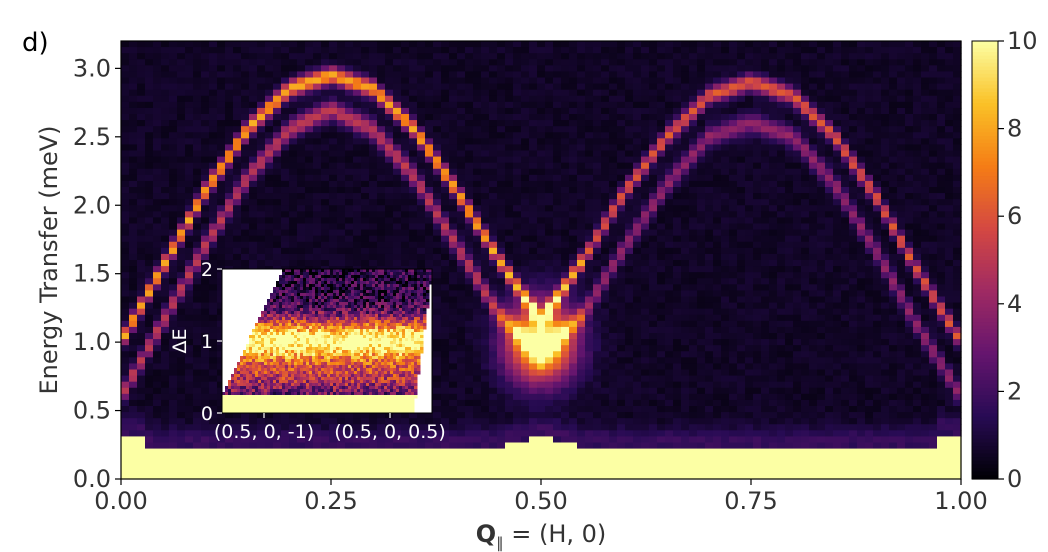  Describe the element at coordinates (1022, 41) in the screenshot. I see `colorbar-tick-label: 10` at that location.